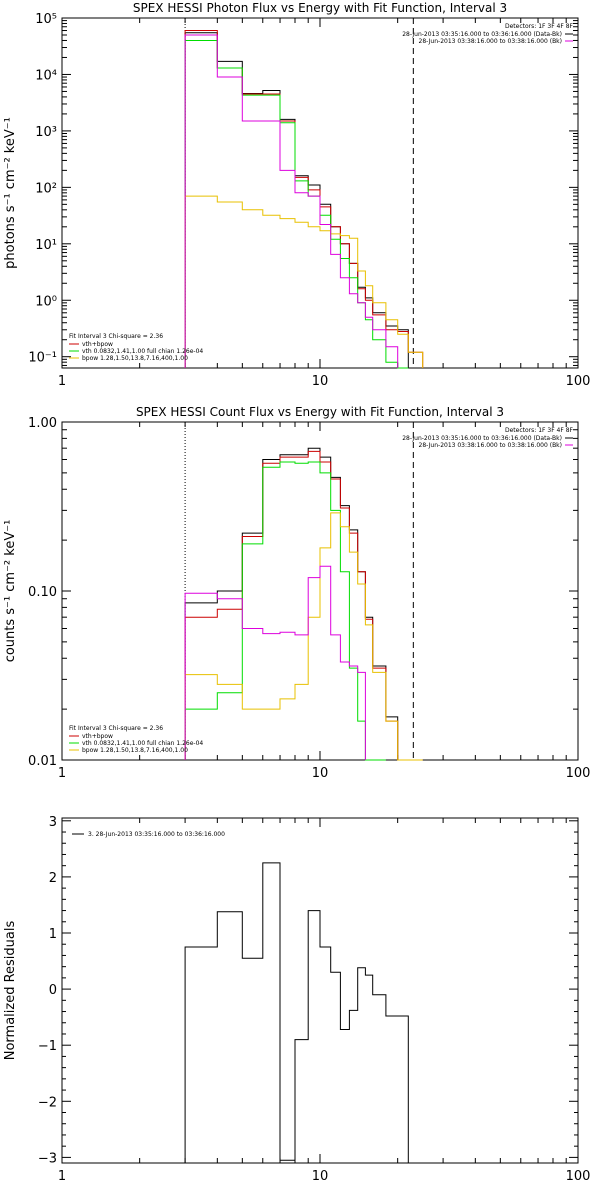  I want to click on y-tick-label: 10⁴, so click(46, 75).